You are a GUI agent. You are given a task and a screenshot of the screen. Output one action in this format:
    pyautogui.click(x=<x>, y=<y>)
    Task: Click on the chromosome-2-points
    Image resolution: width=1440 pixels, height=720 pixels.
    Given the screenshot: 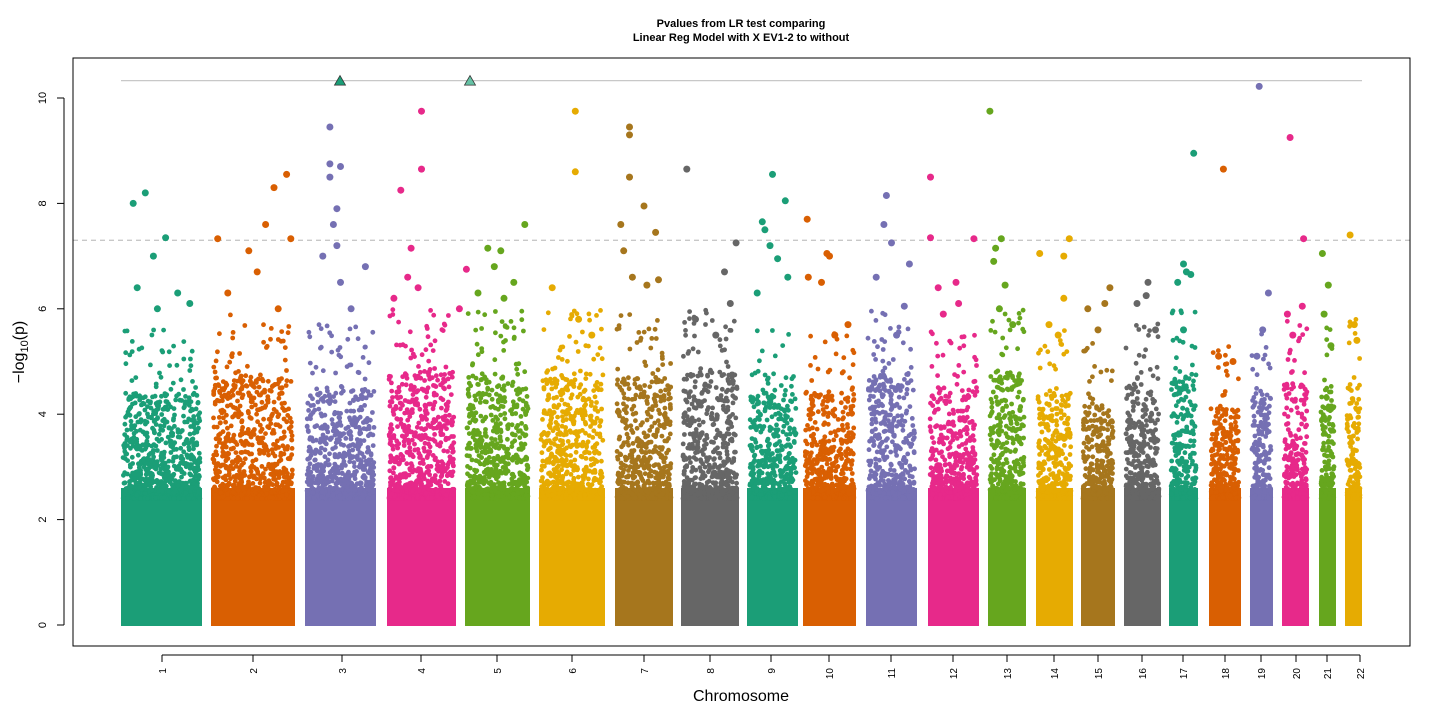 What is the action you would take?
    pyautogui.click(x=252, y=469)
    